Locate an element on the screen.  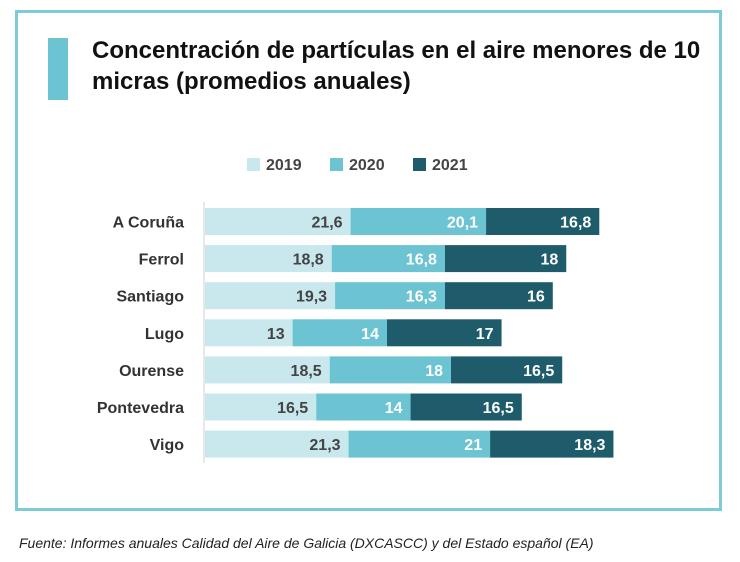
legend-swatch-2021 is located at coordinates (419, 164).